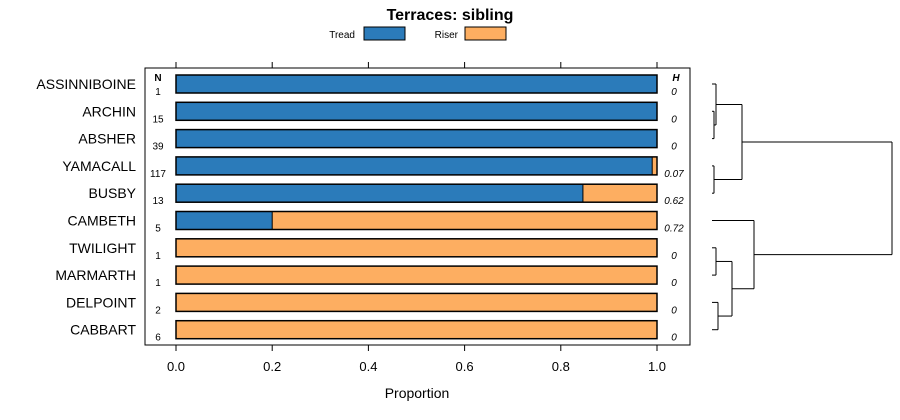 The width and height of the screenshot is (900, 420). Describe the element at coordinates (418, 33) in the screenshot. I see `legend: Tread Riser` at that location.